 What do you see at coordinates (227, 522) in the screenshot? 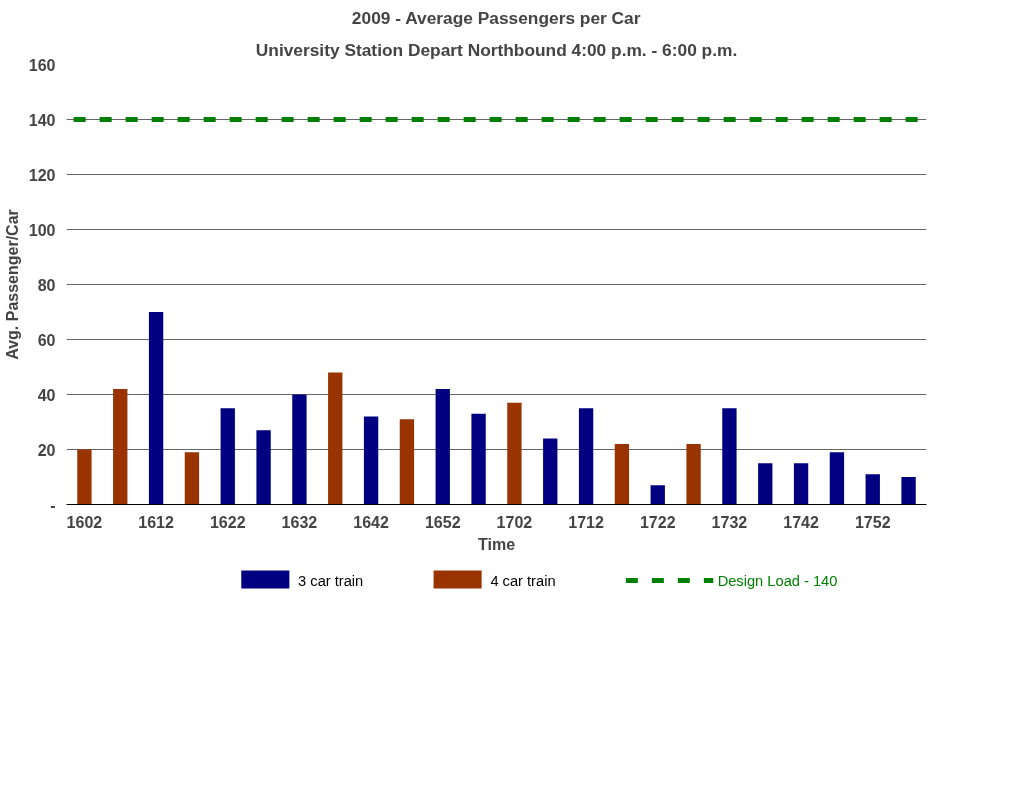
I see `x-tick-label: 1622` at bounding box center [227, 522].